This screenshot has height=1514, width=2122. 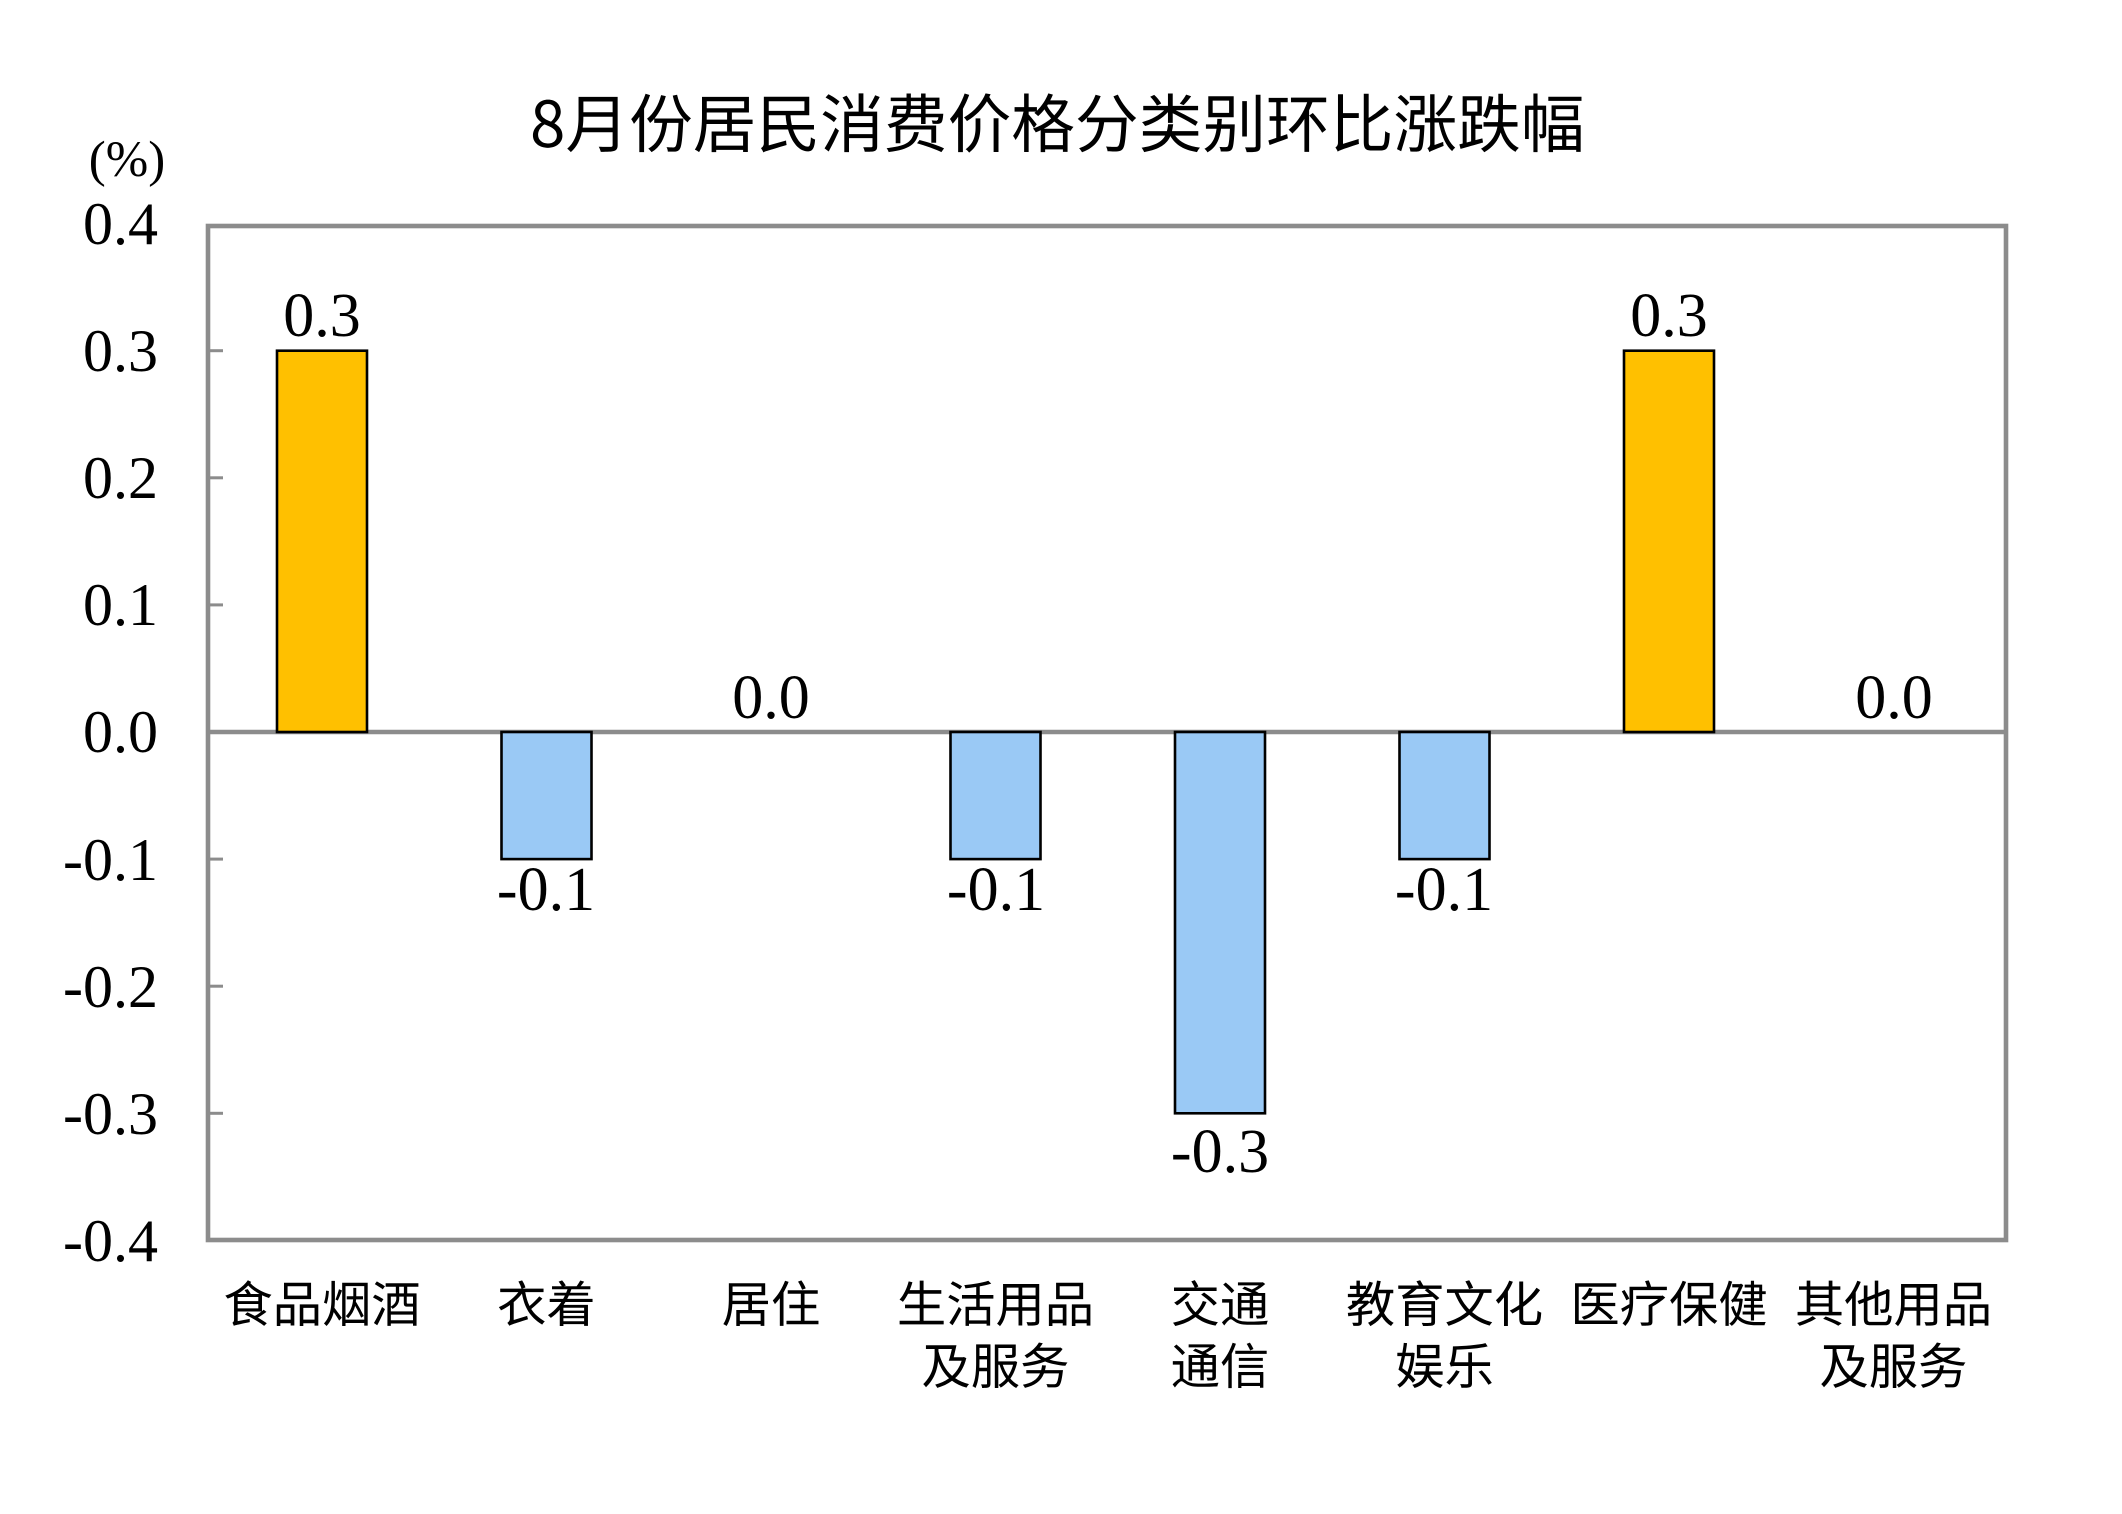 I want to click on svg-text: -0.2, so click(x=110, y=987).